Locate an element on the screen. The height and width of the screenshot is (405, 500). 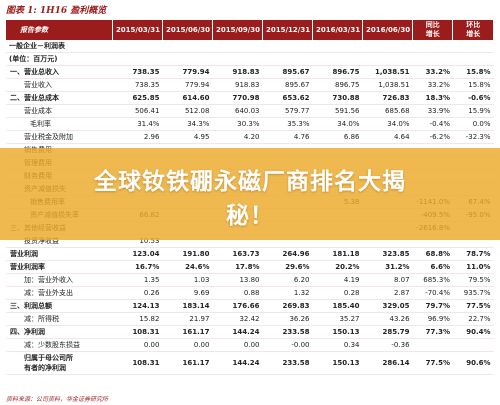
value-cell: 181.18 is located at coordinates (337, 254).